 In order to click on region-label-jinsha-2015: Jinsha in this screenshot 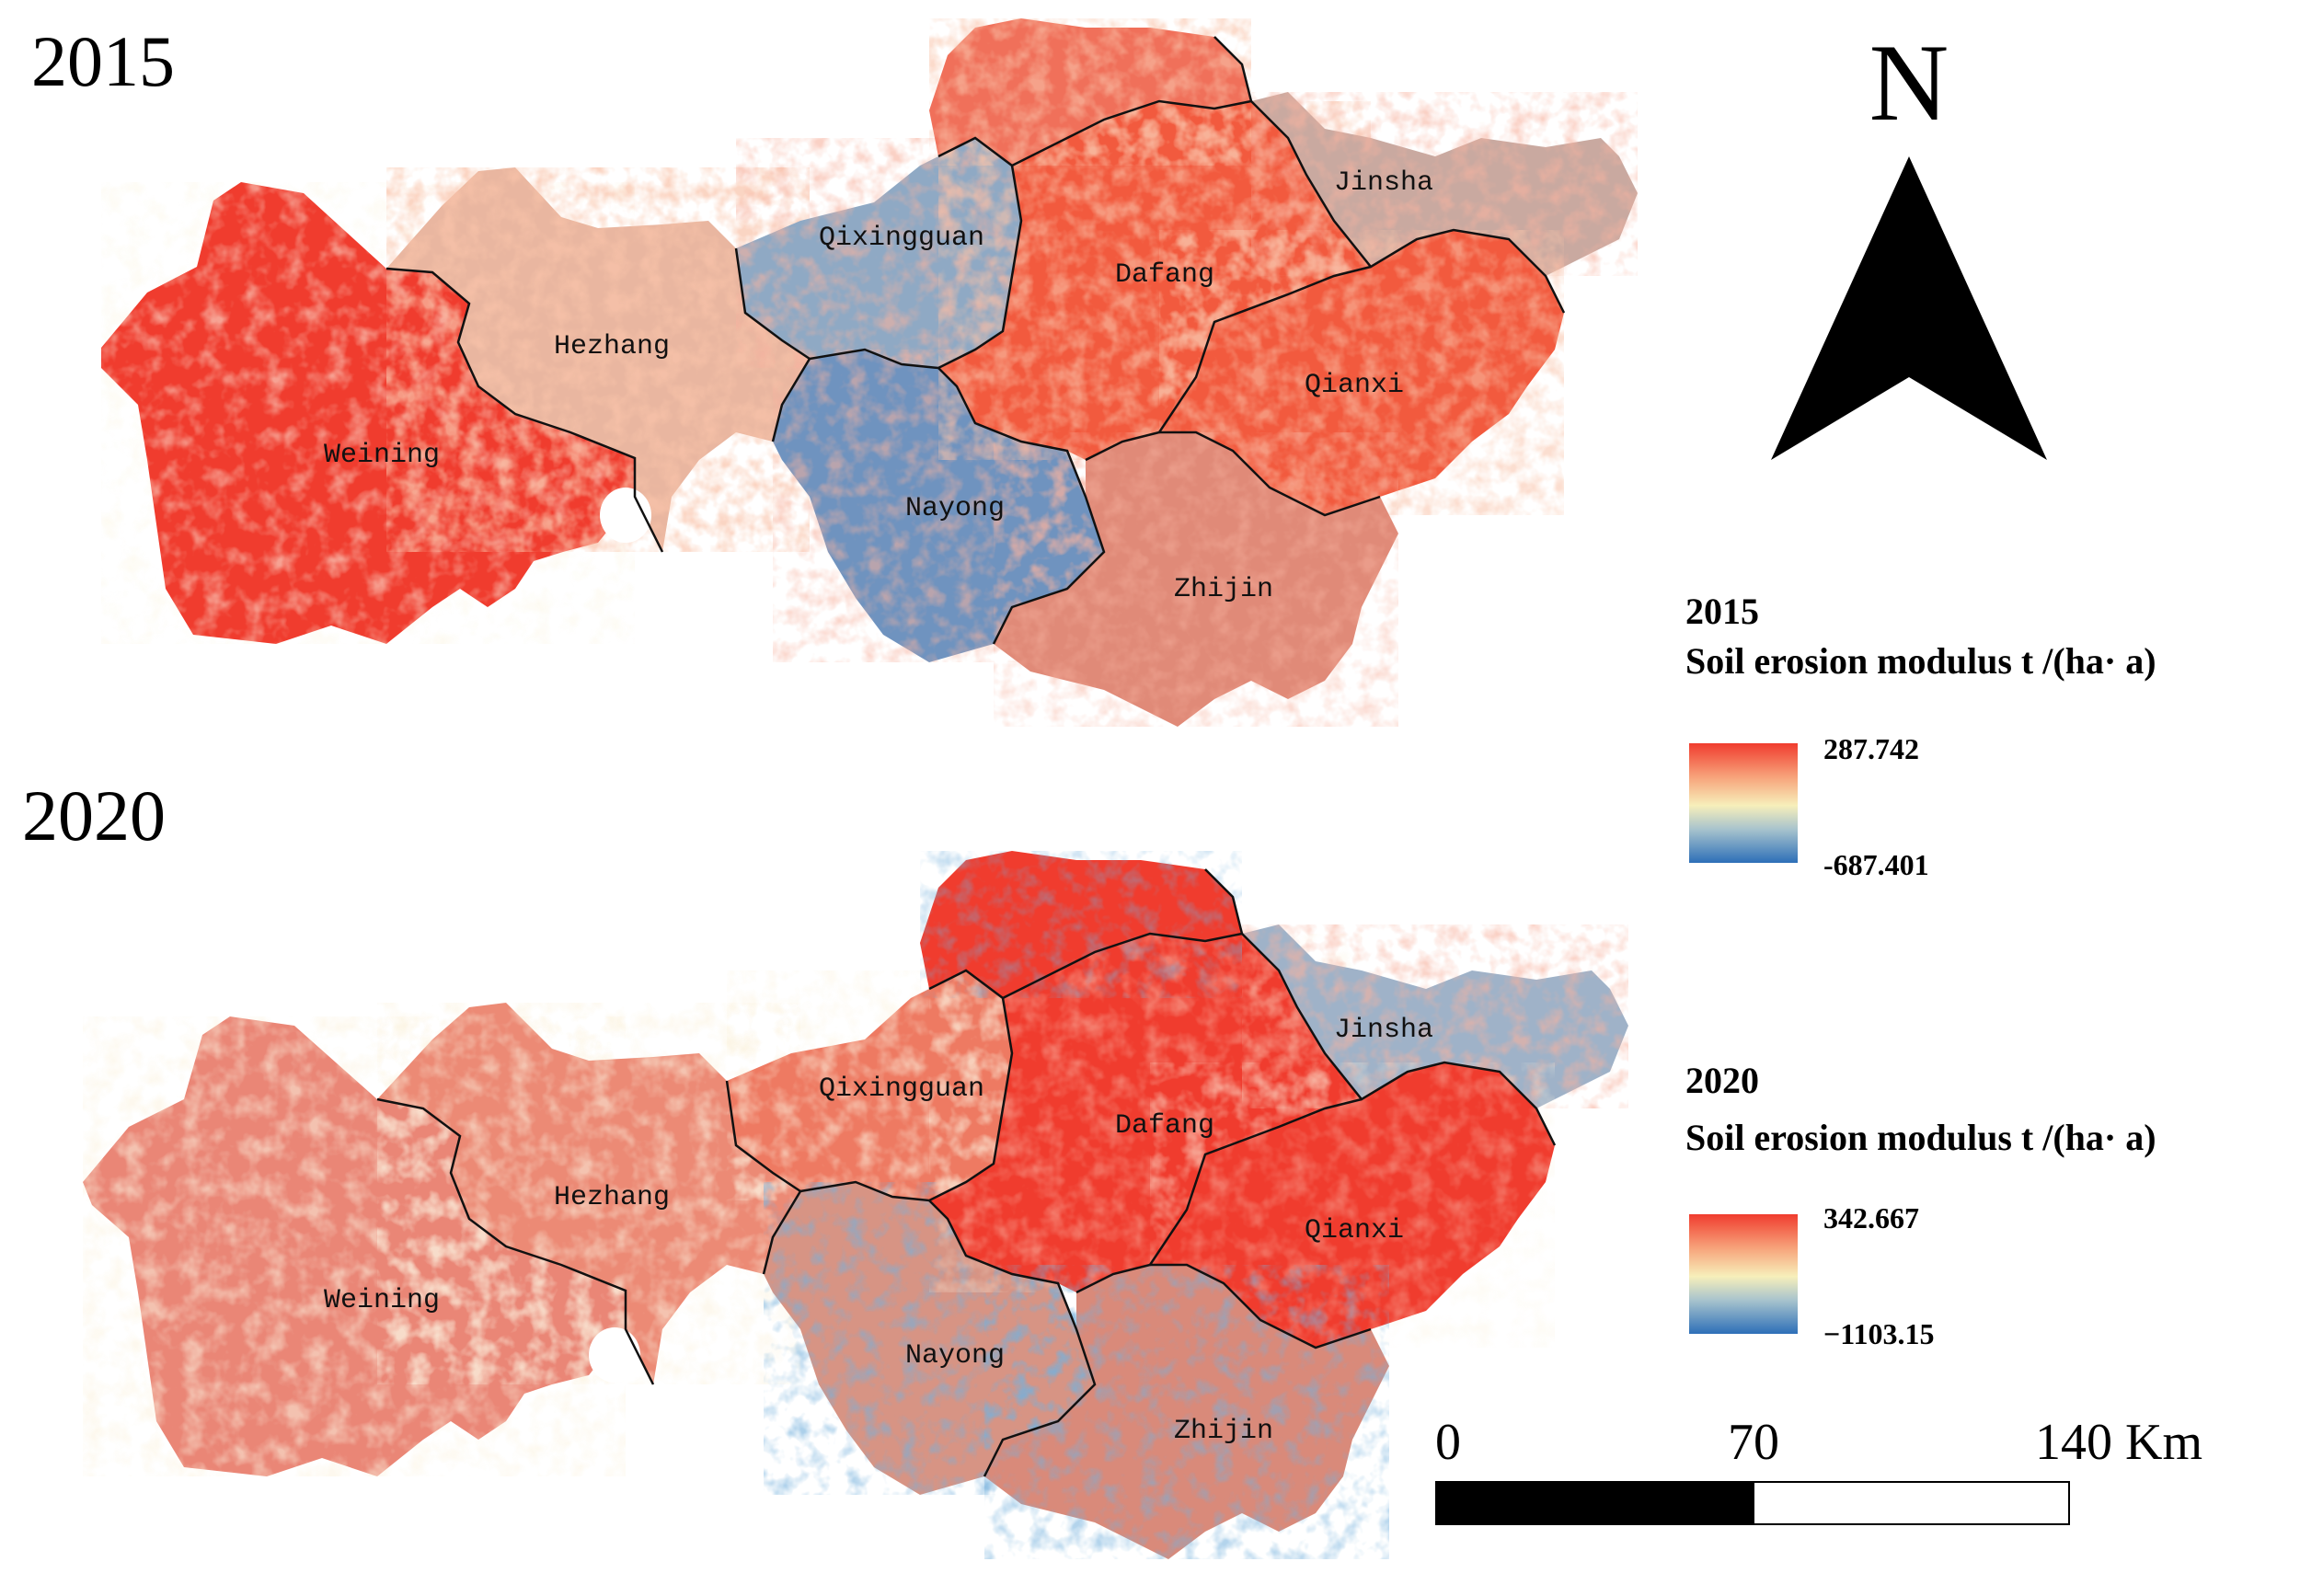, I will do `click(1383, 183)`.